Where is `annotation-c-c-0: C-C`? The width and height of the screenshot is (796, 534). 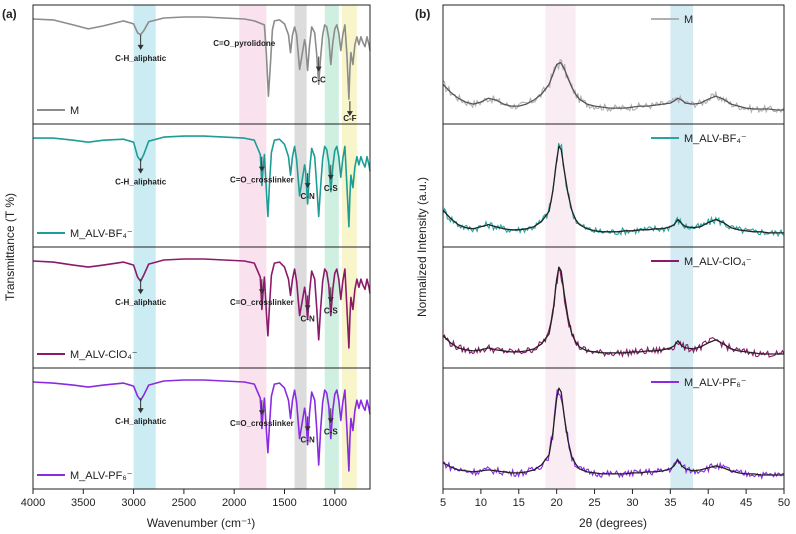
annotation-c-c-0: C-C is located at coordinates (319, 70).